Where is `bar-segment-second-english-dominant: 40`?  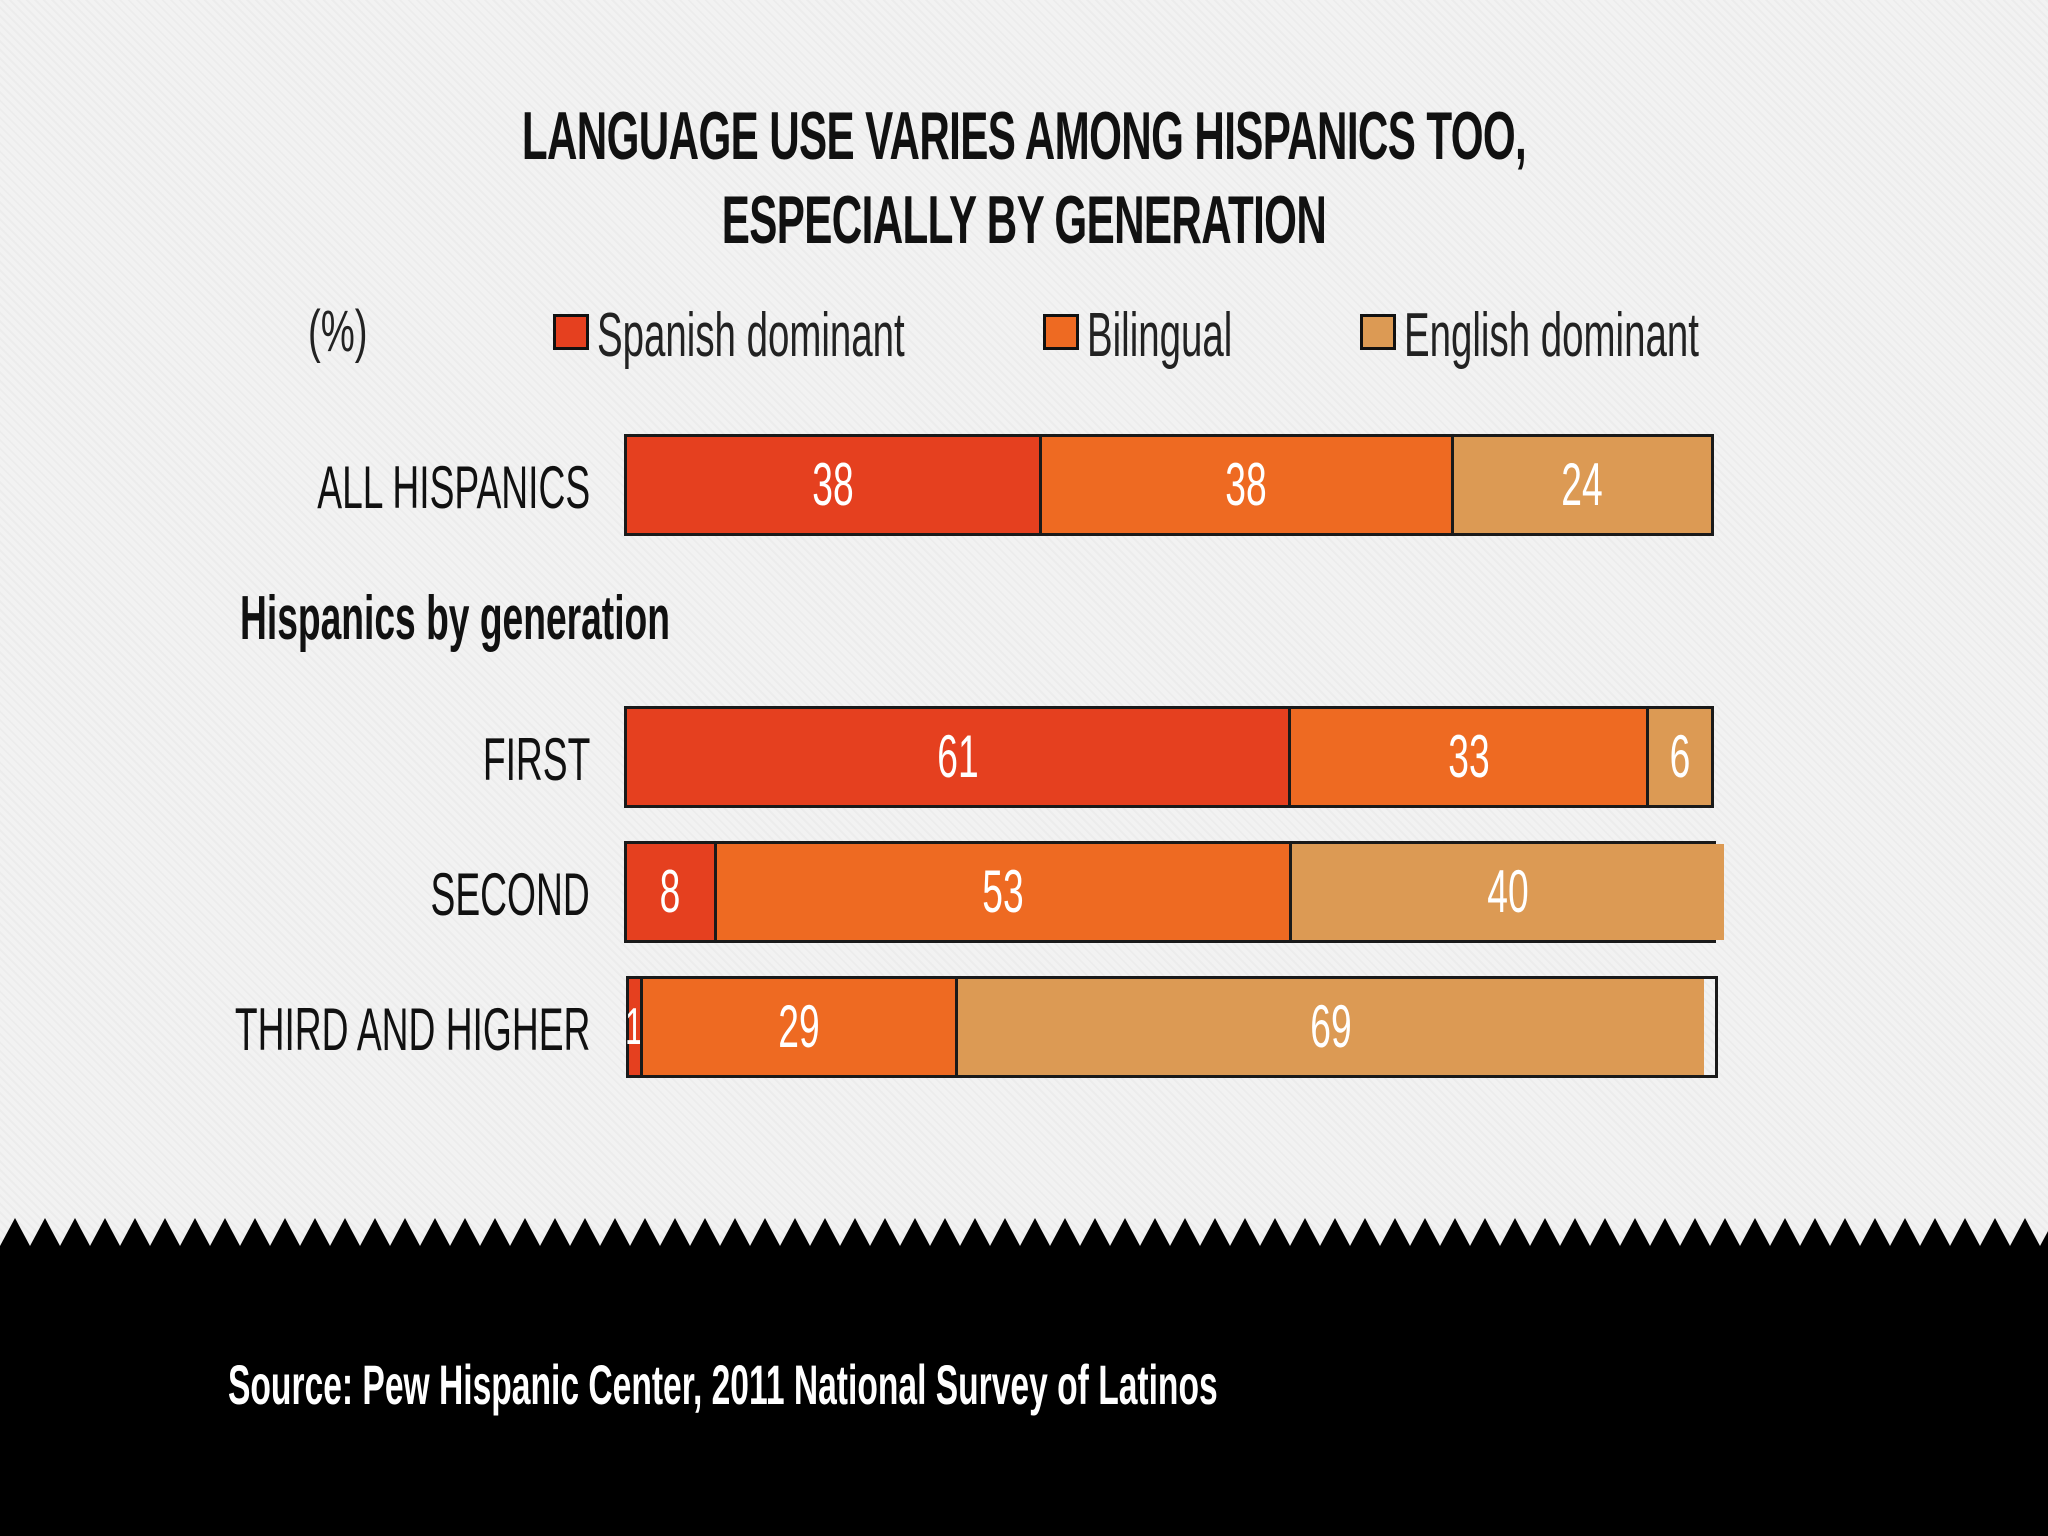
bar-segment-second-english-dominant: 40 is located at coordinates (1506, 892).